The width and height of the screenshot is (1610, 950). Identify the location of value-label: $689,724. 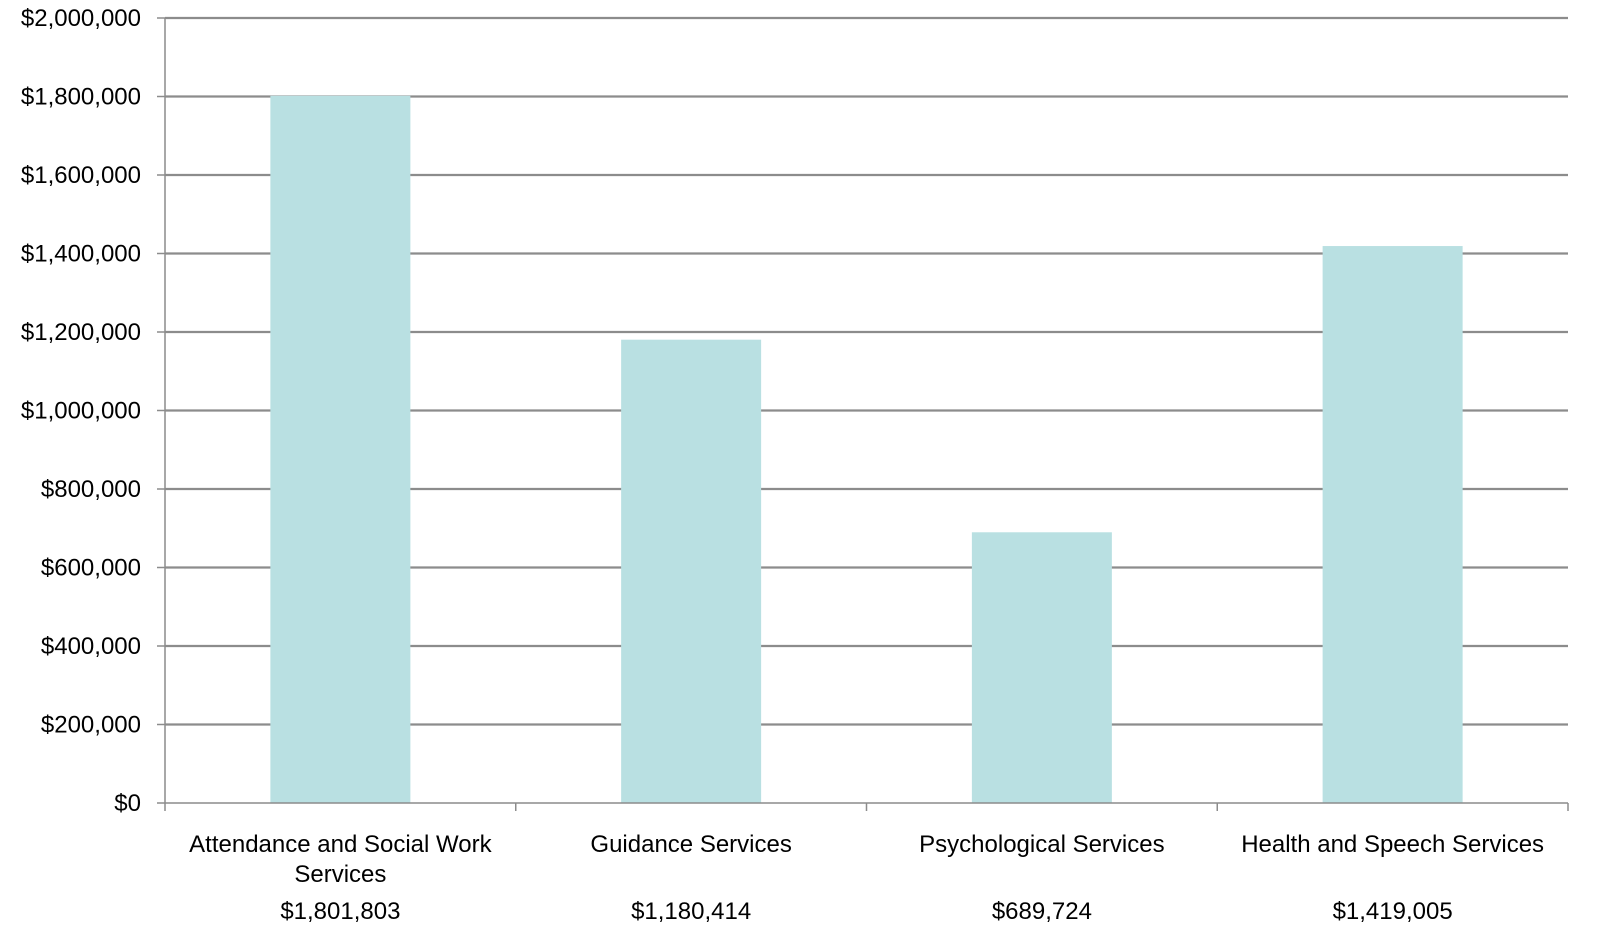
(1042, 911).